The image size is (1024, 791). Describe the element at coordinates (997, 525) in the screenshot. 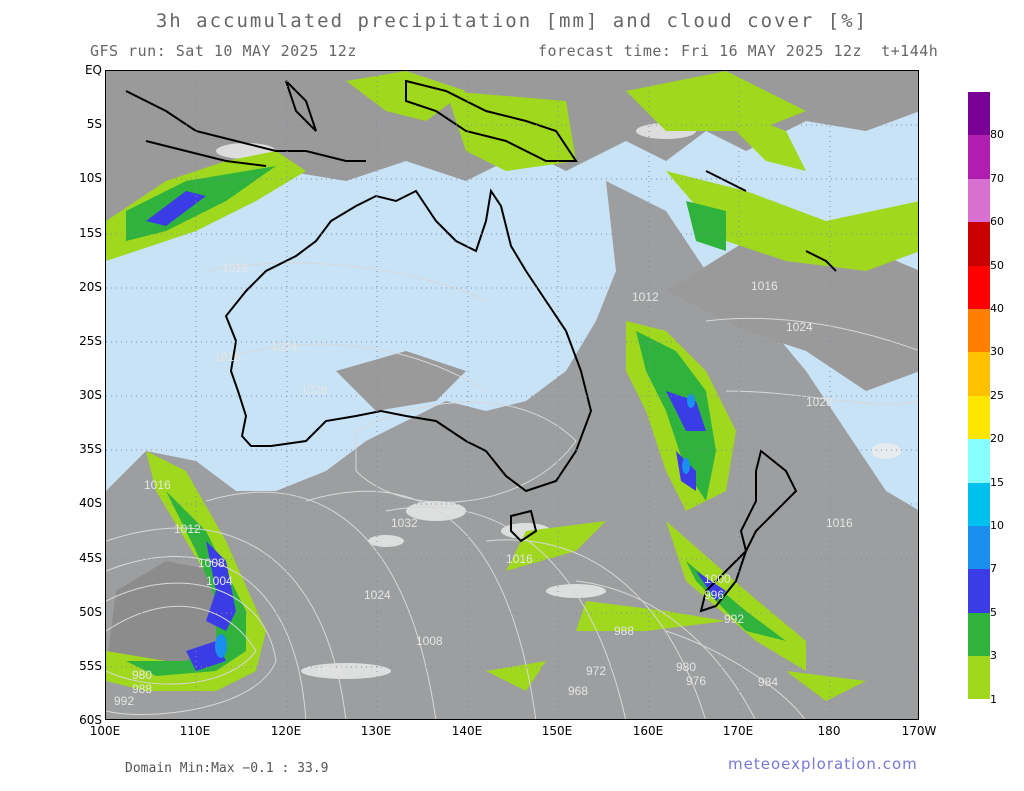

I see `colorbar-label: 10` at that location.